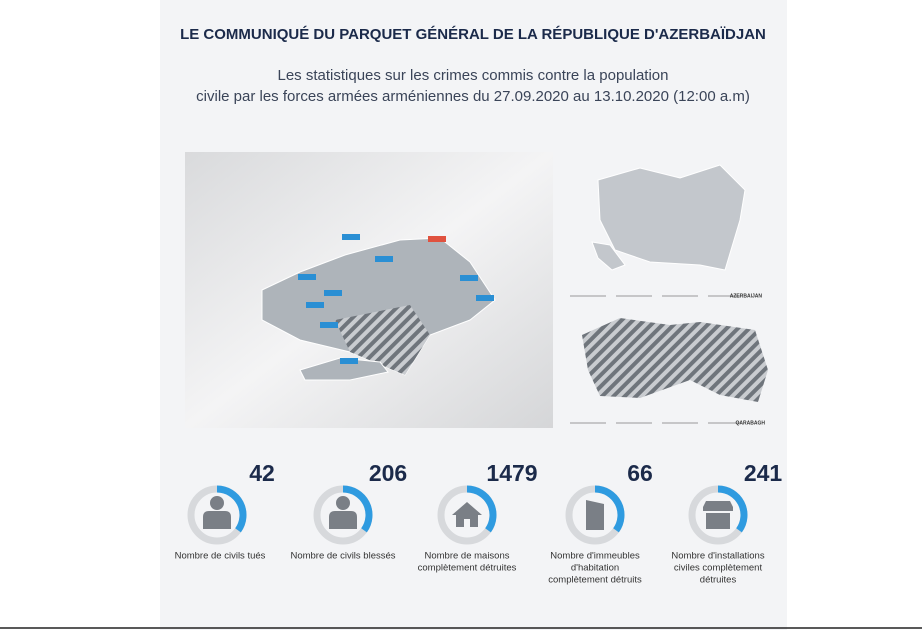  I want to click on stat-value: 206, so click(388, 473).